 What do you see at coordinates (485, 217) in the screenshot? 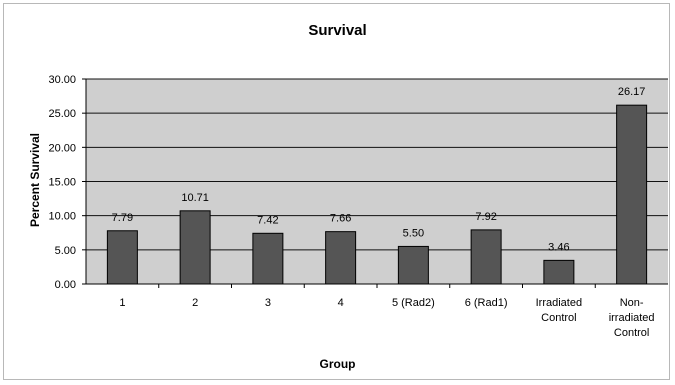
I see `data-label: 7.92` at bounding box center [485, 217].